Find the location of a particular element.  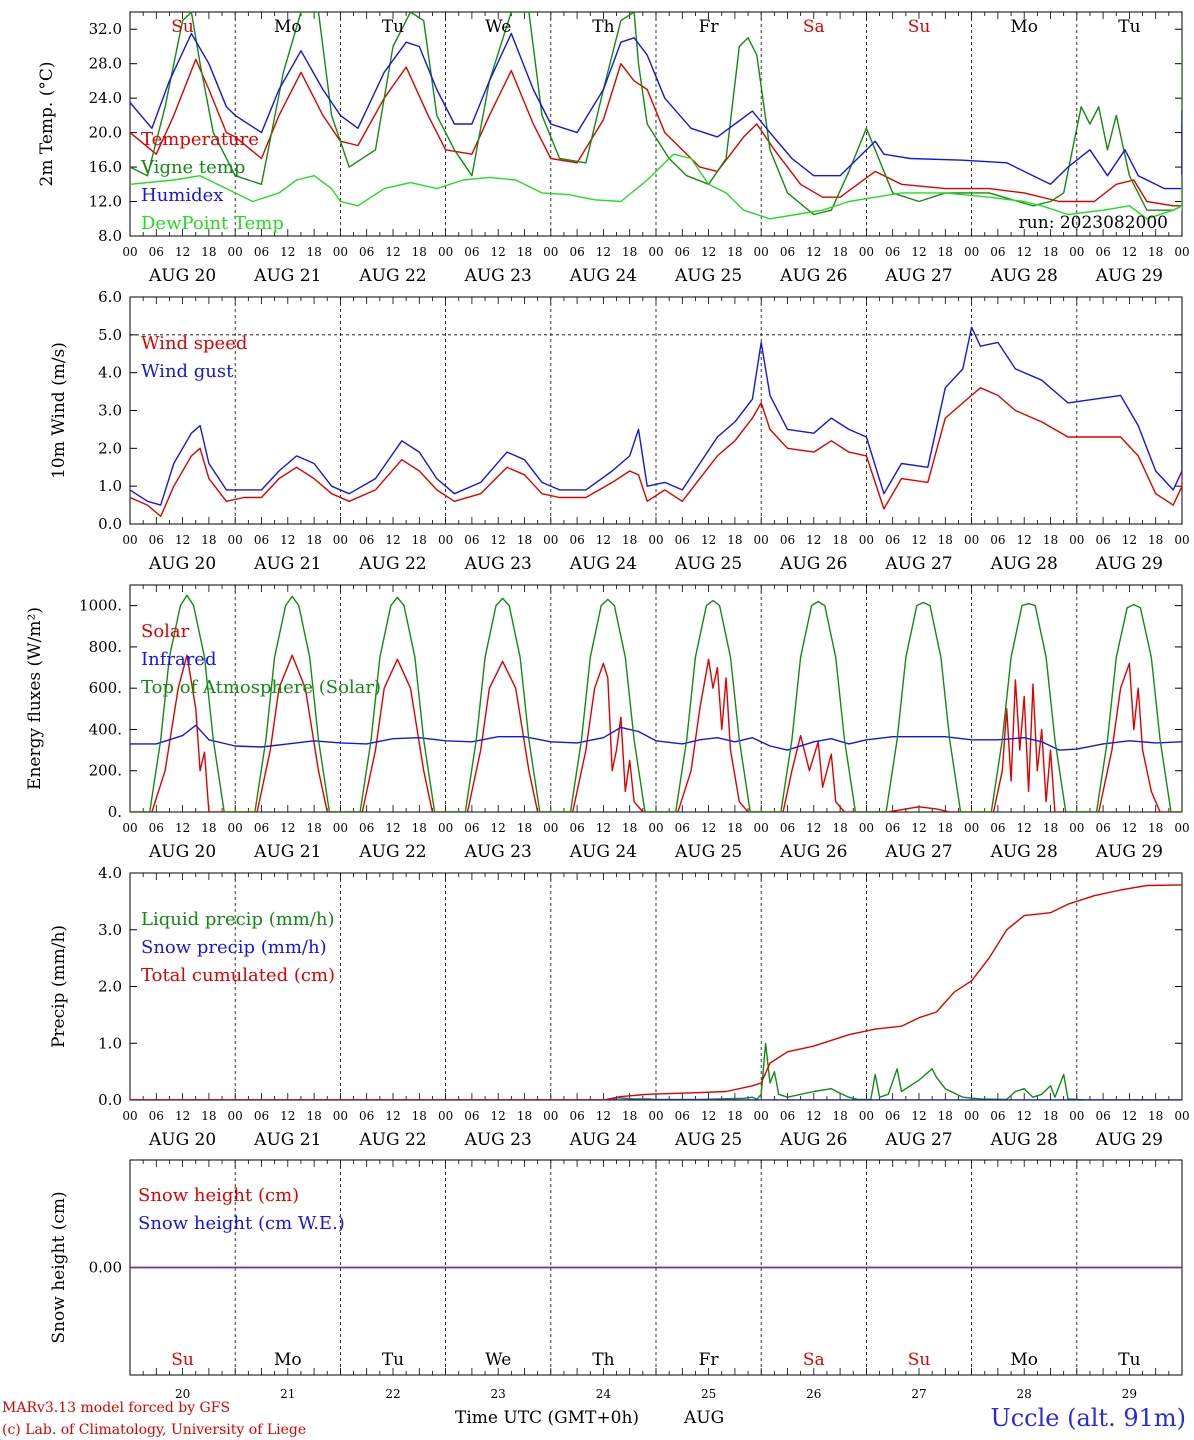

y-tick-label: 24.0 is located at coordinates (105, 98).